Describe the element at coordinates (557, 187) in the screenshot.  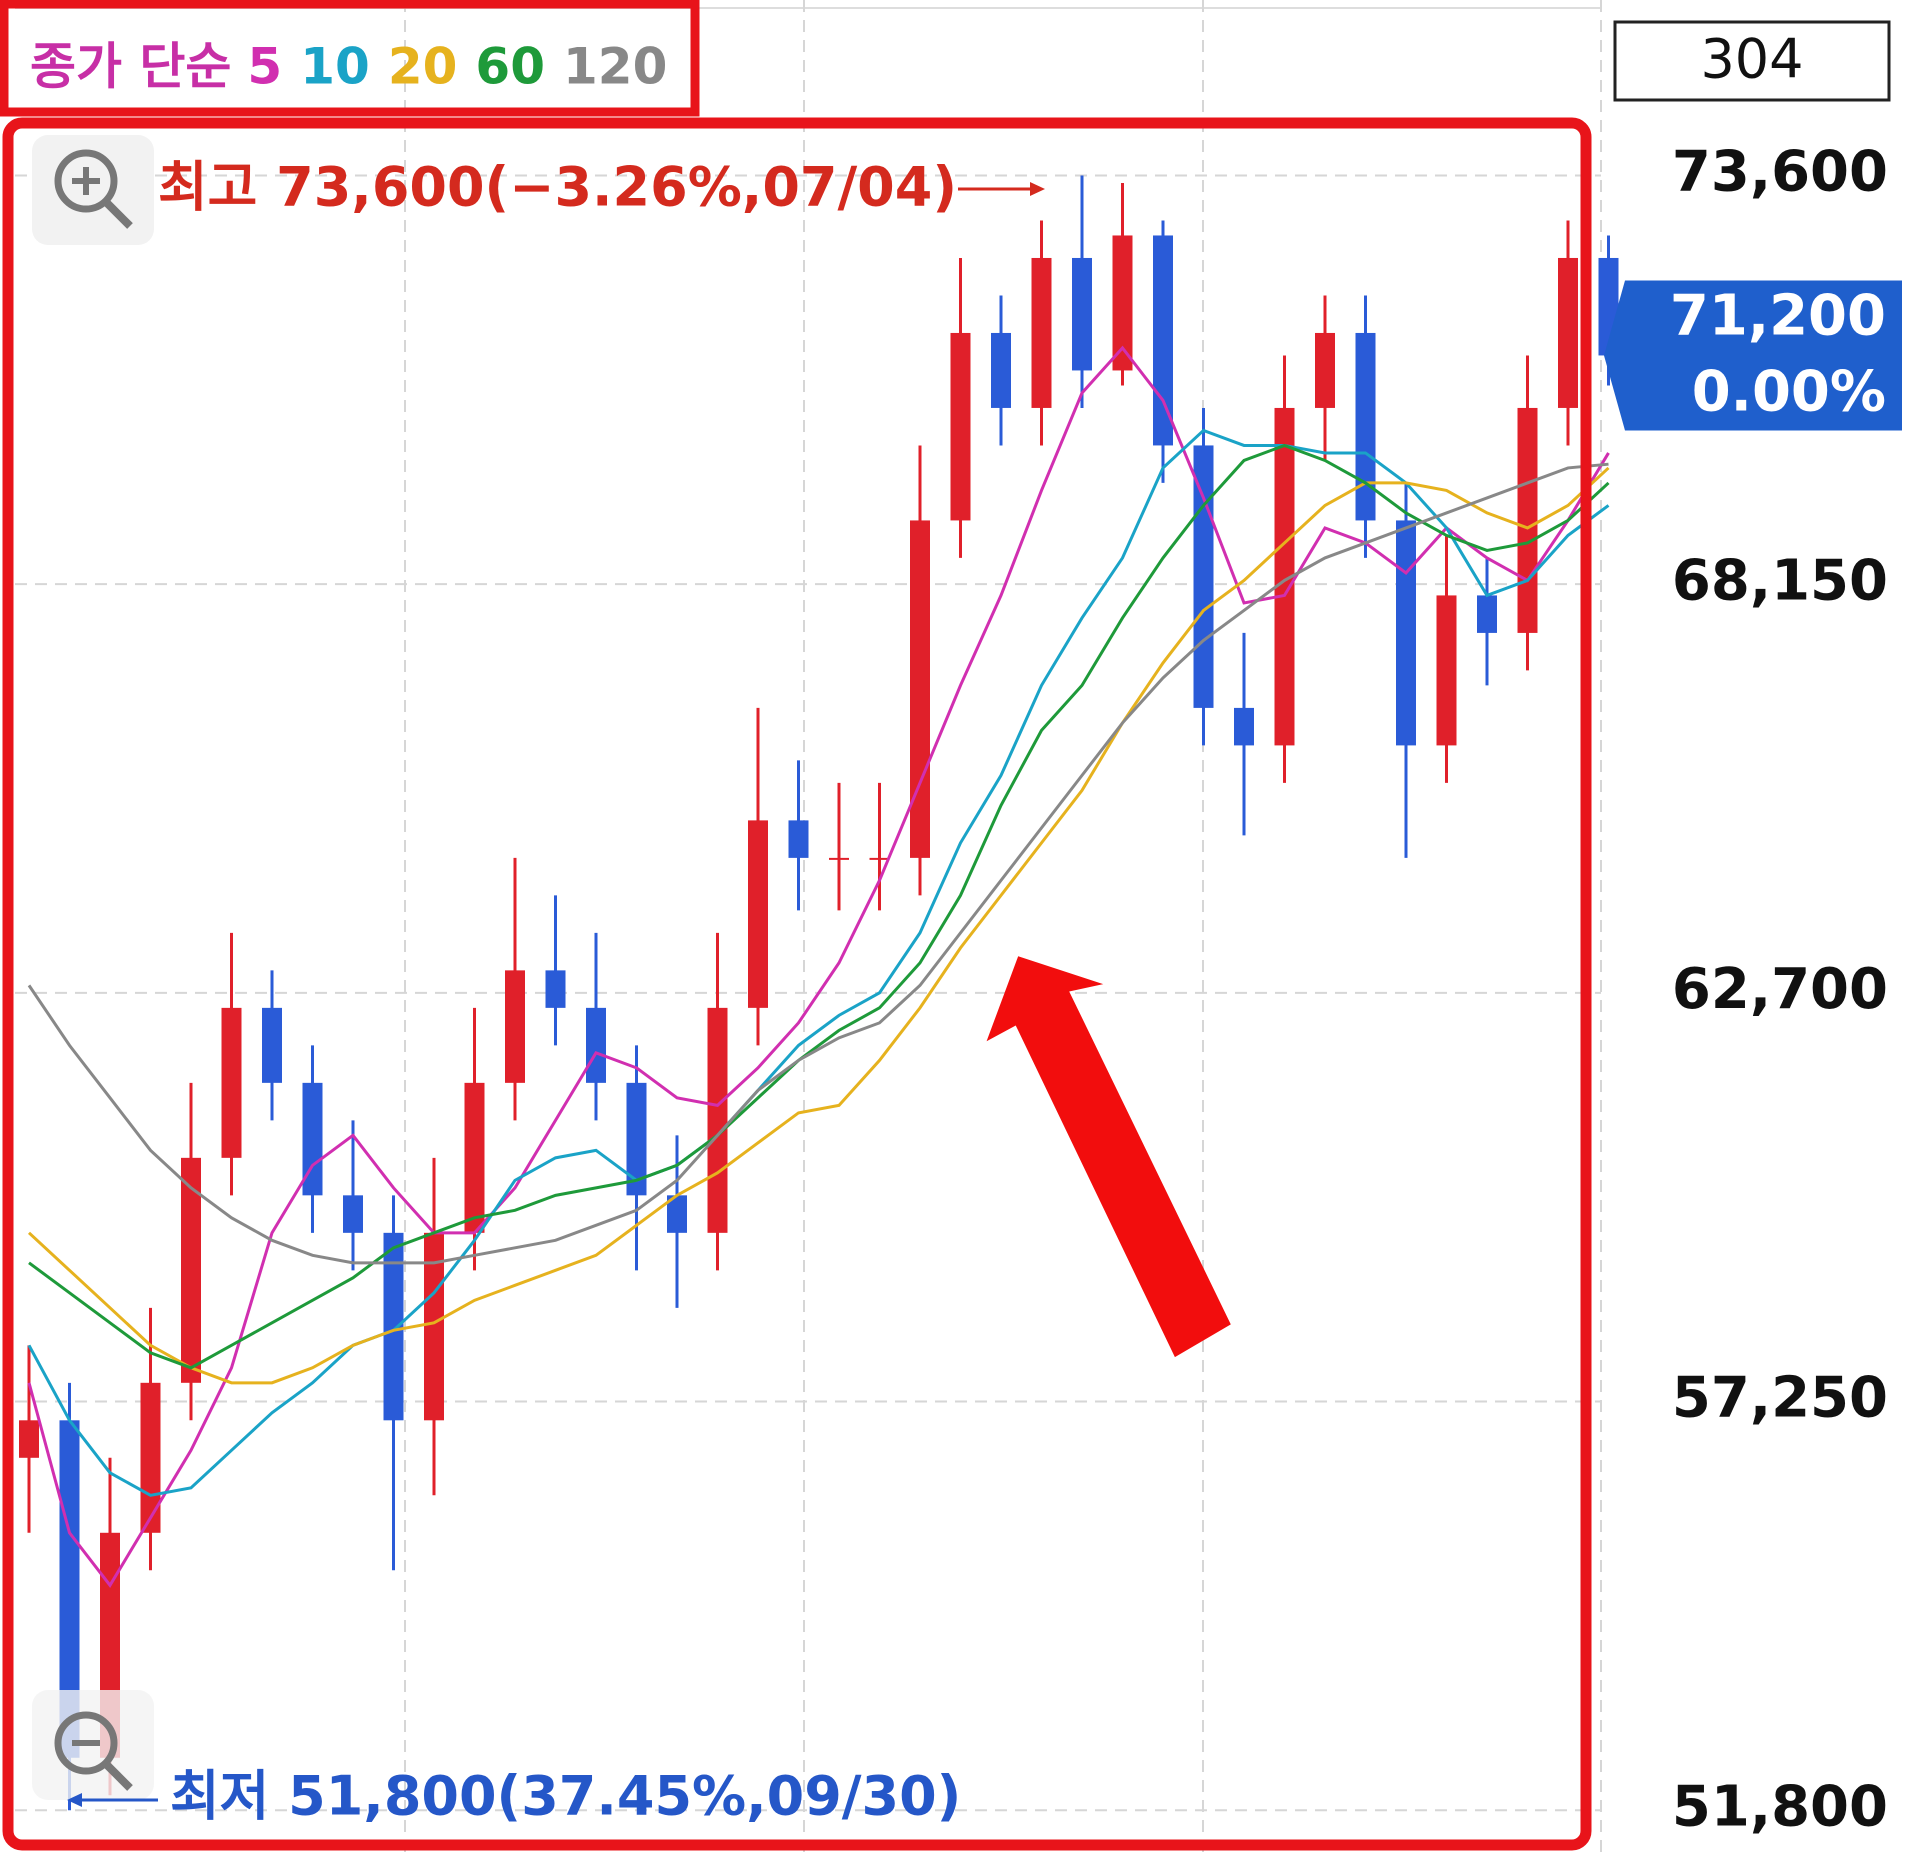
I see `high-annotation: 최고 73,600(−3.26%,07/04)` at that location.